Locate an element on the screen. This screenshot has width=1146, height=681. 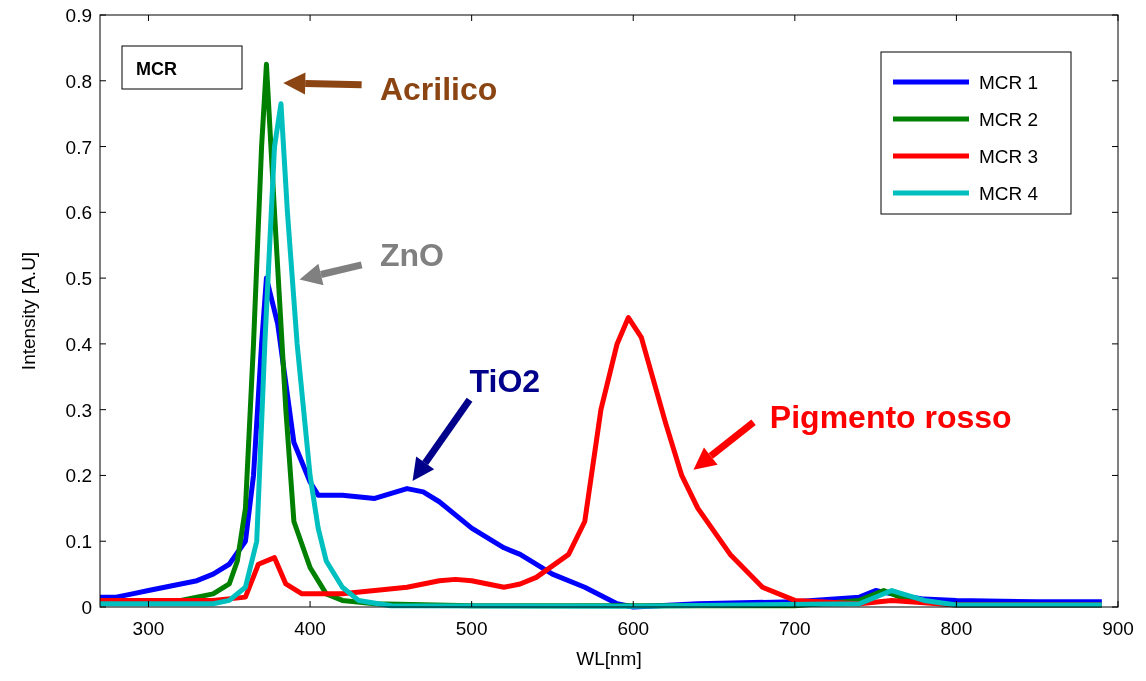
x-tick-label: 500 is located at coordinates (471, 628).